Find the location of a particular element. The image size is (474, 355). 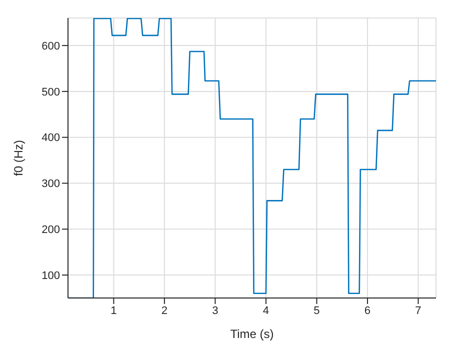

x-axis-title: Time (s) is located at coordinates (252, 334).